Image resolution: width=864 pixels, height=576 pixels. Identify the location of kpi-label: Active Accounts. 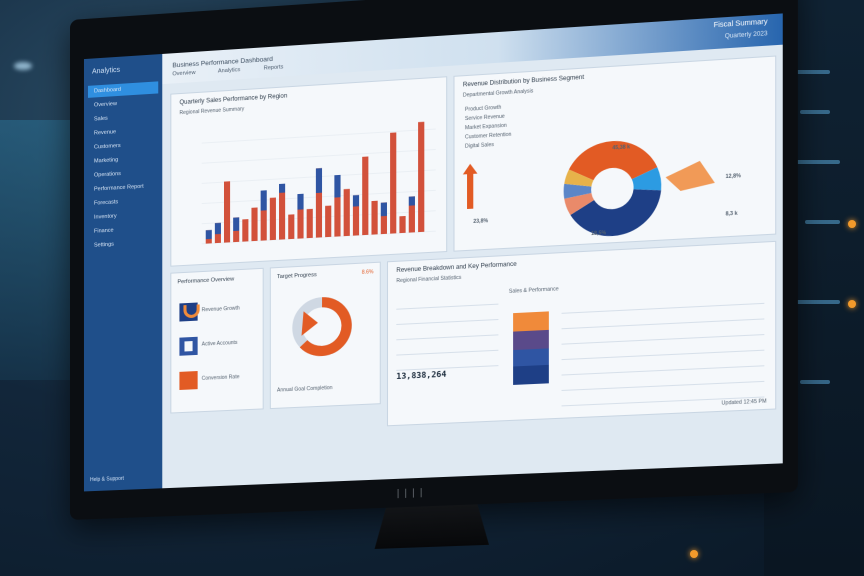
(219, 343).